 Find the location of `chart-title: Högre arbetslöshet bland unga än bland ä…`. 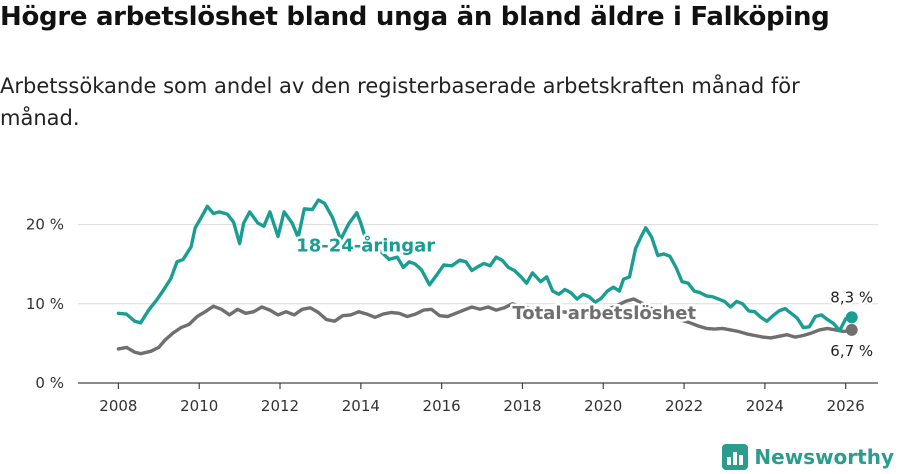

chart-title: Högre arbetslöshet bland unga än bland ä… is located at coordinates (415, 17).